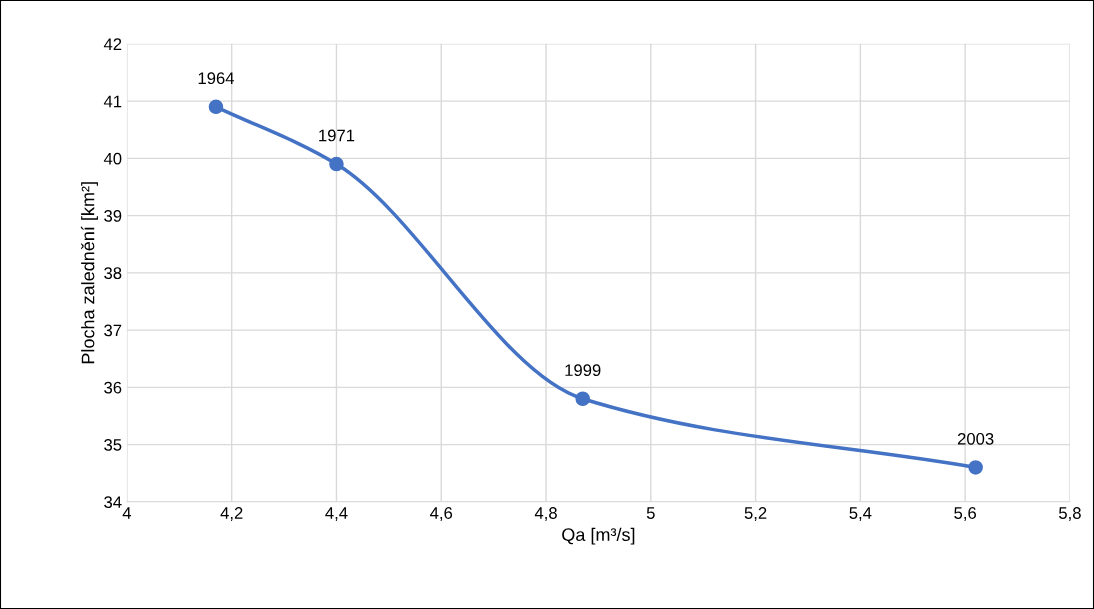  What do you see at coordinates (650, 513) in the screenshot?
I see `x-tick-label: 5` at bounding box center [650, 513].